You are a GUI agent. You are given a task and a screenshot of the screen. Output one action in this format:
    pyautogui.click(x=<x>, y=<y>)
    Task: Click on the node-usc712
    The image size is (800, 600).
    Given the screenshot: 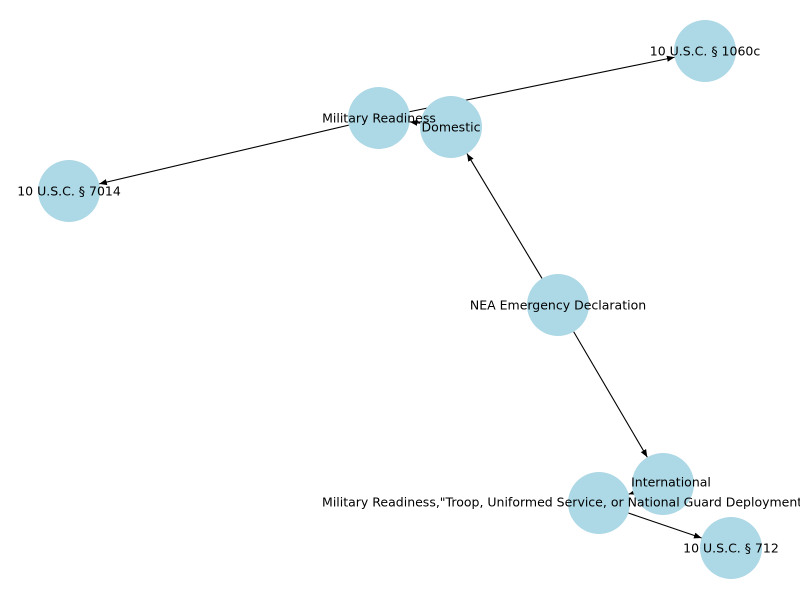 What is the action you would take?
    pyautogui.click(x=731, y=548)
    